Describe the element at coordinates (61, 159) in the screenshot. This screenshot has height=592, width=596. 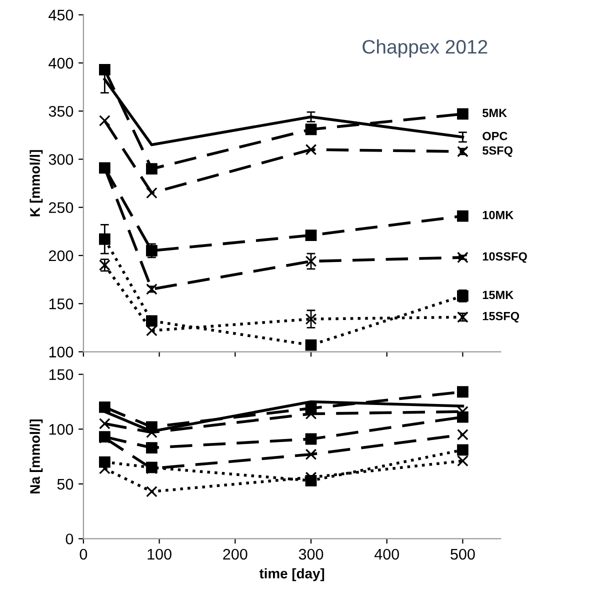
I see `y-tick-label: 300` at that location.